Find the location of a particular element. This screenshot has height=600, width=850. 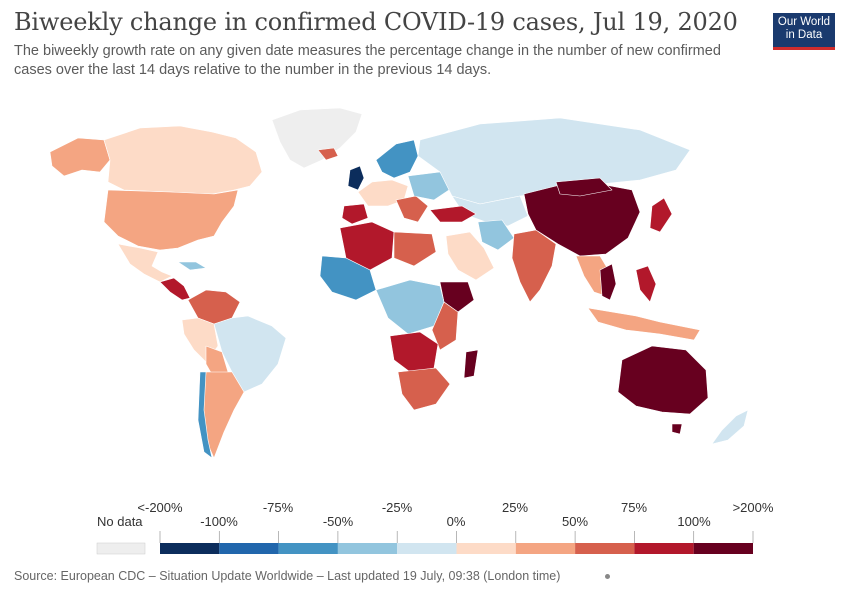

region-iberia is located at coordinates (355, 214).